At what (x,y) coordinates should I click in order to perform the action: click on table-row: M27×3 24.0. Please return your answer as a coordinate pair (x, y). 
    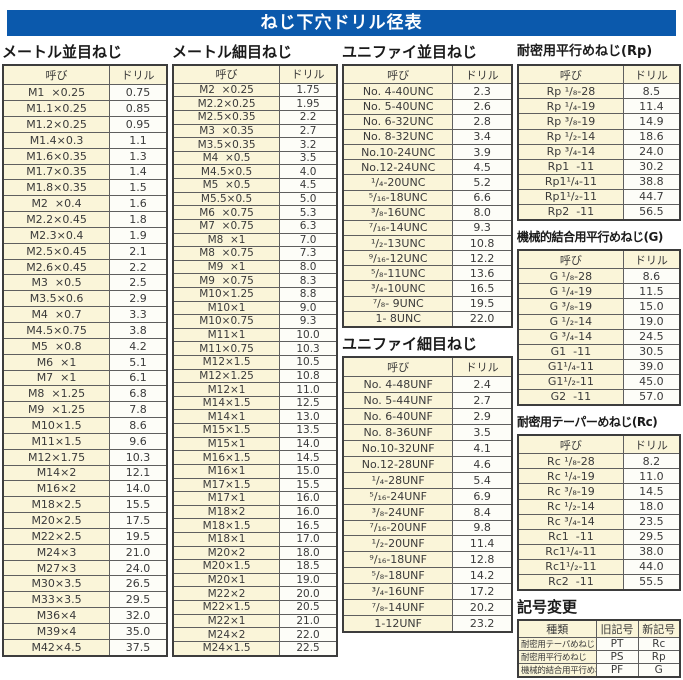
    Looking at the image, I should click on (85, 568).